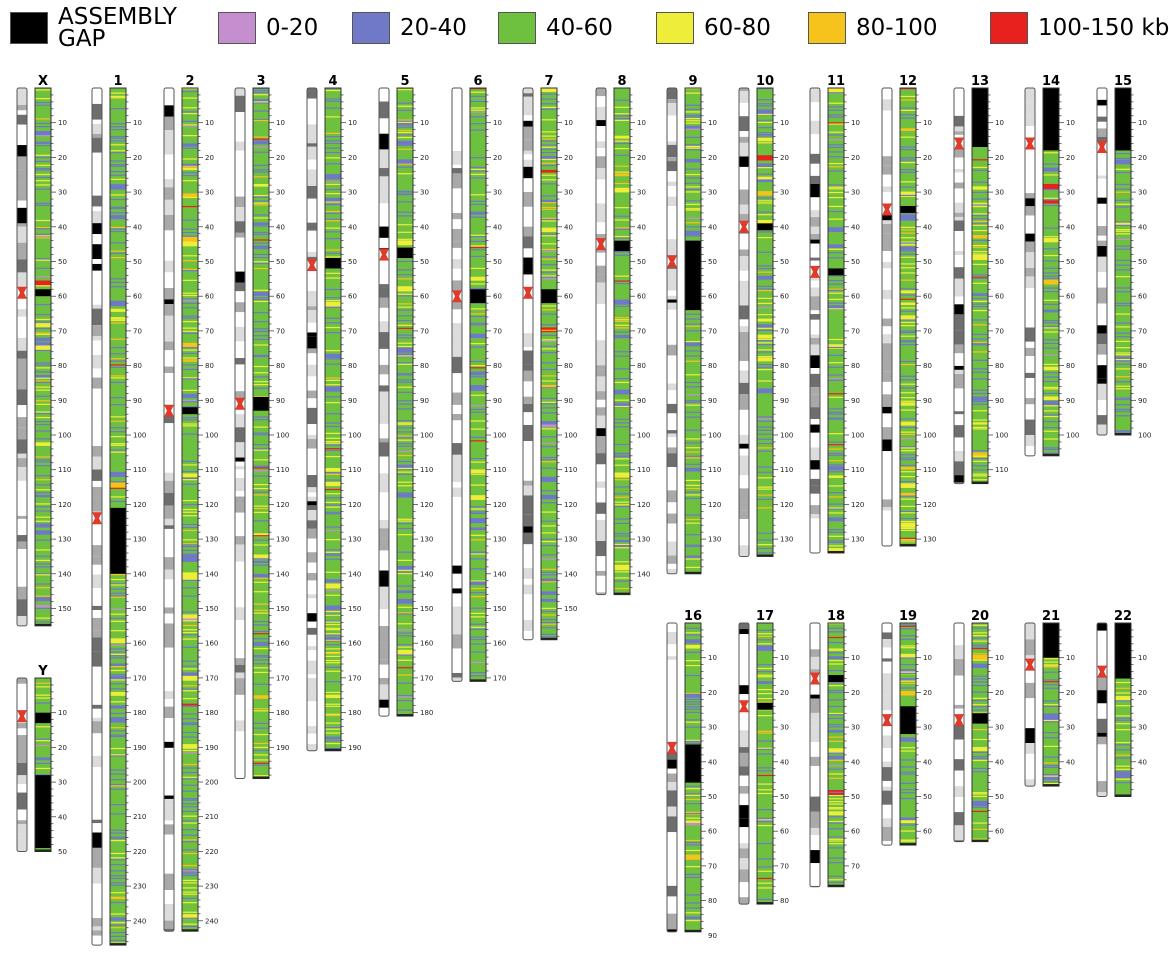  What do you see at coordinates (405, 253) in the screenshot?
I see `assembly-gap` at bounding box center [405, 253].